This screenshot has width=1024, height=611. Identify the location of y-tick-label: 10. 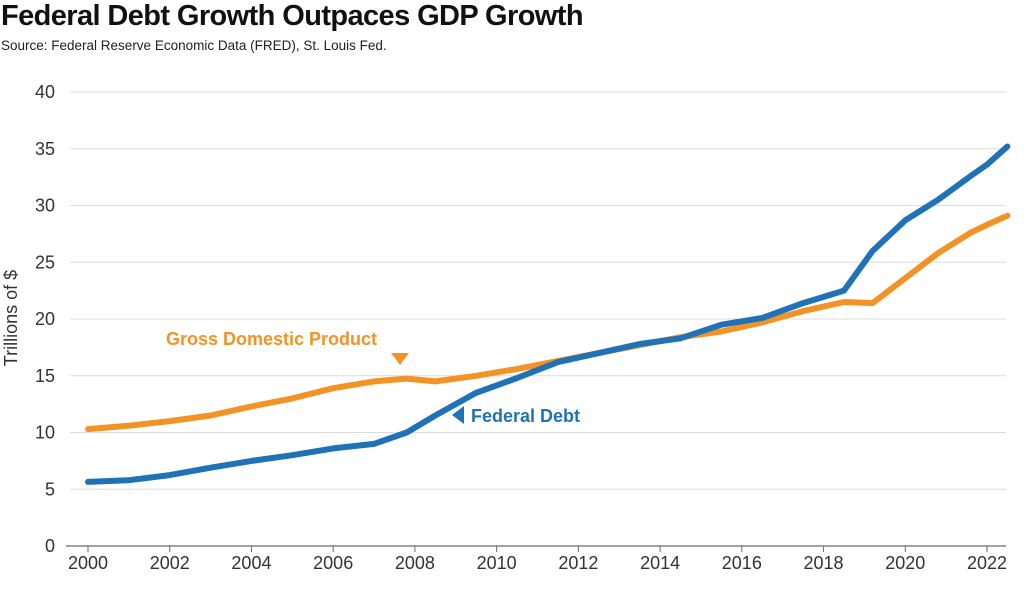
(45, 433).